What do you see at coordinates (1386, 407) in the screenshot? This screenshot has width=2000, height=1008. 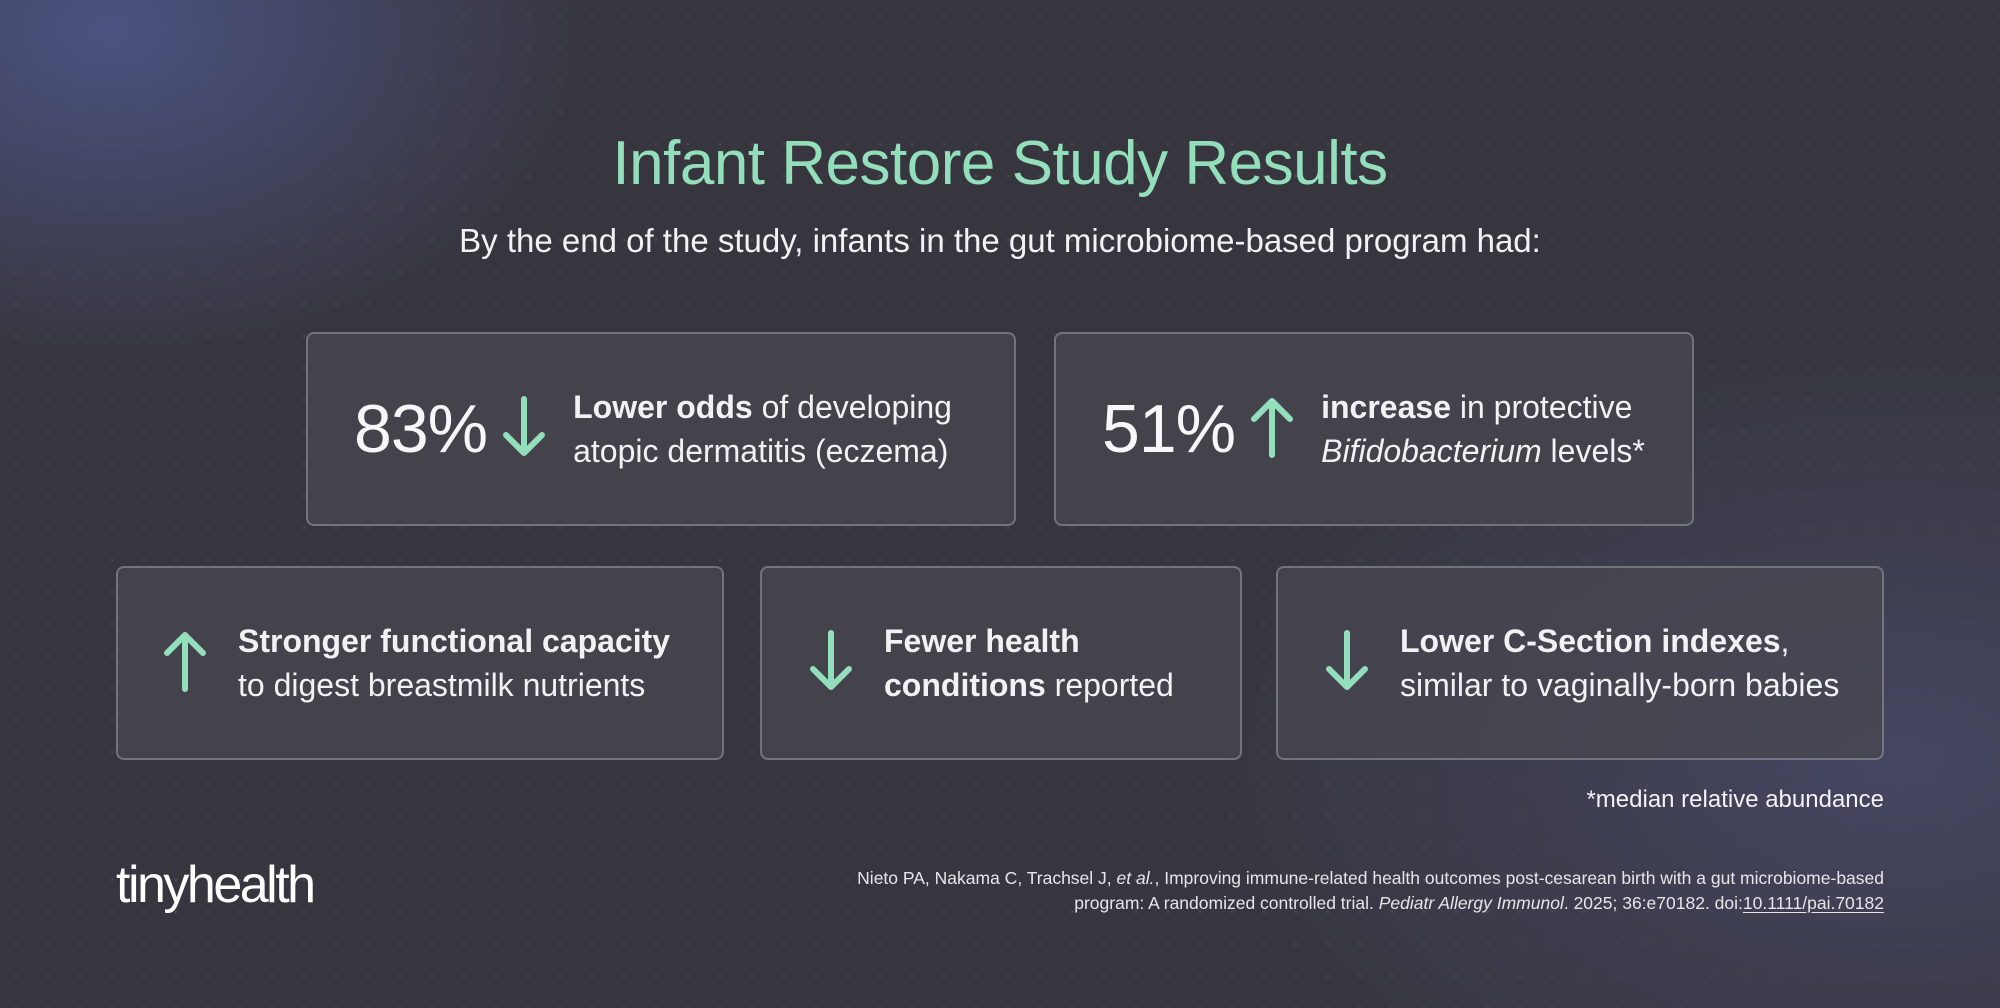 I see `highlight-text: increase` at bounding box center [1386, 407].